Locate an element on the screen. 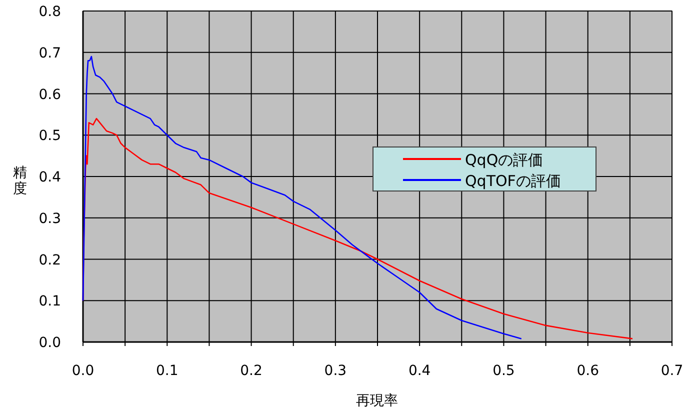  y-tick-label: 0.8 is located at coordinates (49, 12).